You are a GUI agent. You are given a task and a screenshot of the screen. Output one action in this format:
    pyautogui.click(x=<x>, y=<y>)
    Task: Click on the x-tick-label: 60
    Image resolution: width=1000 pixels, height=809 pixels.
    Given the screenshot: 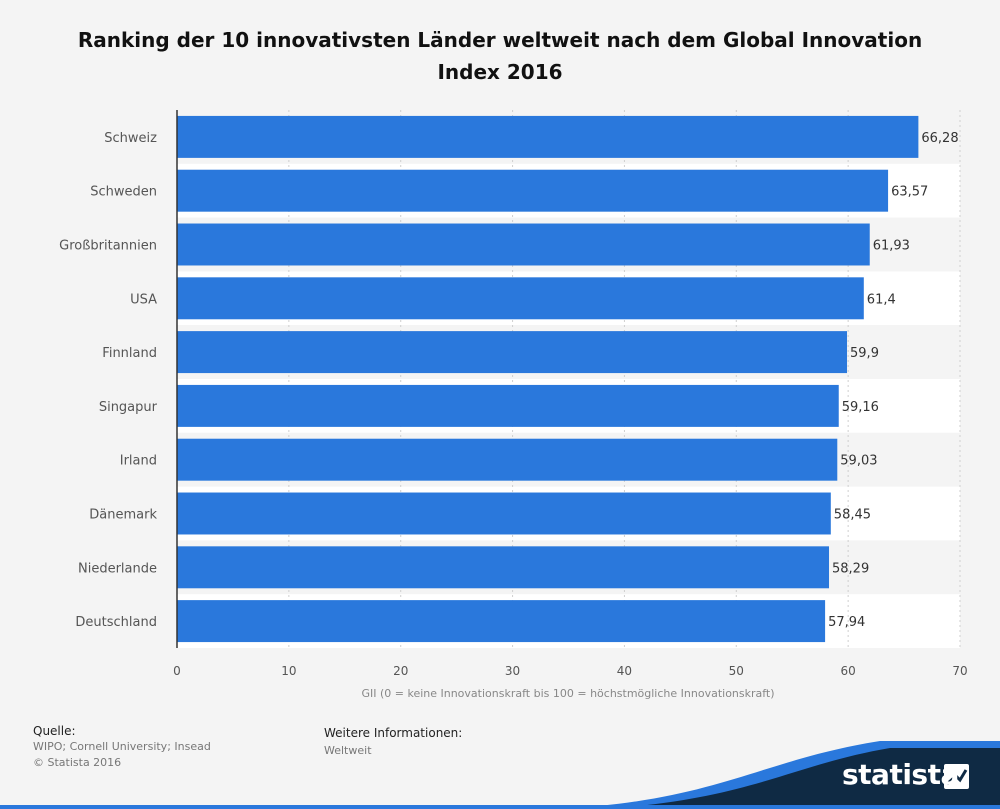 What is the action you would take?
    pyautogui.click(x=848, y=671)
    